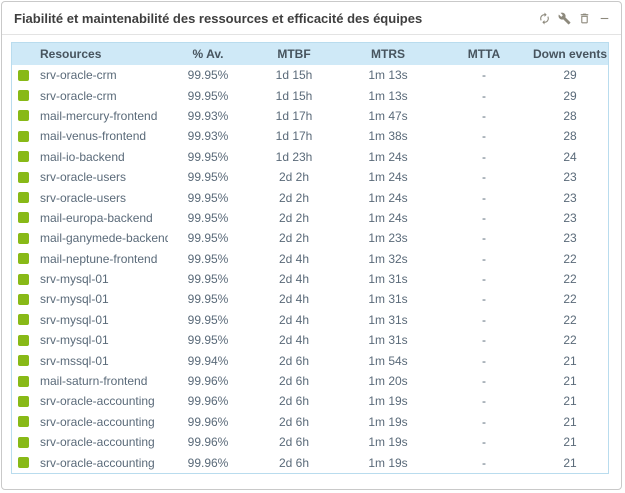 The width and height of the screenshot is (625, 493). I want to click on mtrs-value: 1m 47s, so click(388, 116).